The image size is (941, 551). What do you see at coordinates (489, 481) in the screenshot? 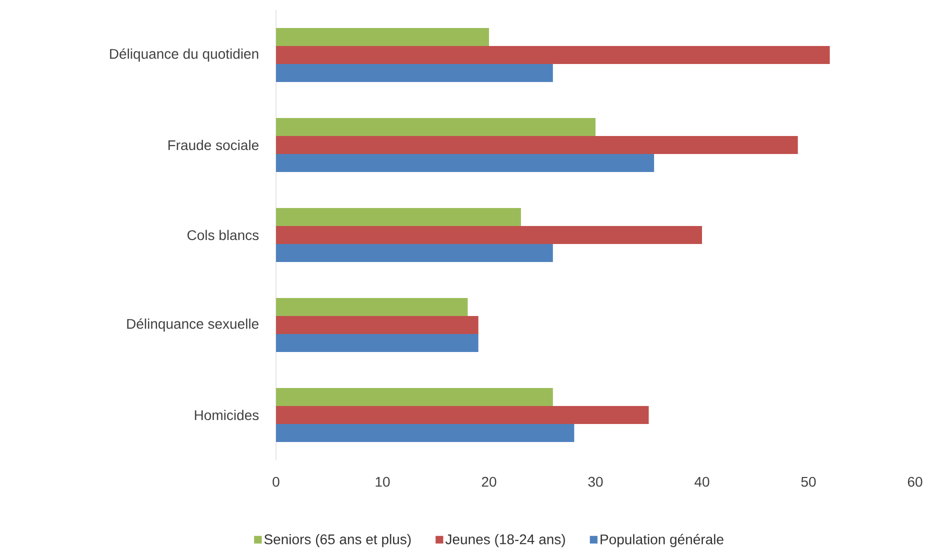
I see `x-tick-label: 20` at bounding box center [489, 481].